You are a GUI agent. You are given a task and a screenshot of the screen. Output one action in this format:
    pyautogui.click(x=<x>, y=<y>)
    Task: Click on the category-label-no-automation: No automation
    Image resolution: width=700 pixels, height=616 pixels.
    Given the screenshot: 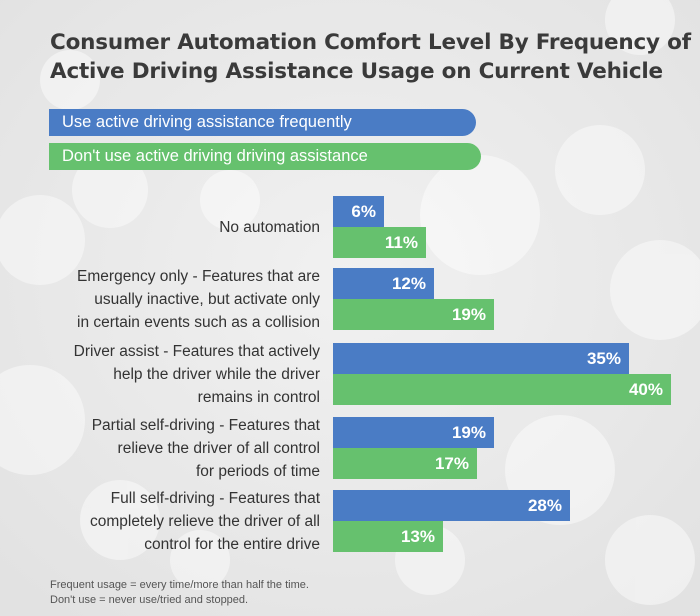 What is the action you would take?
    pyautogui.click(x=175, y=227)
    